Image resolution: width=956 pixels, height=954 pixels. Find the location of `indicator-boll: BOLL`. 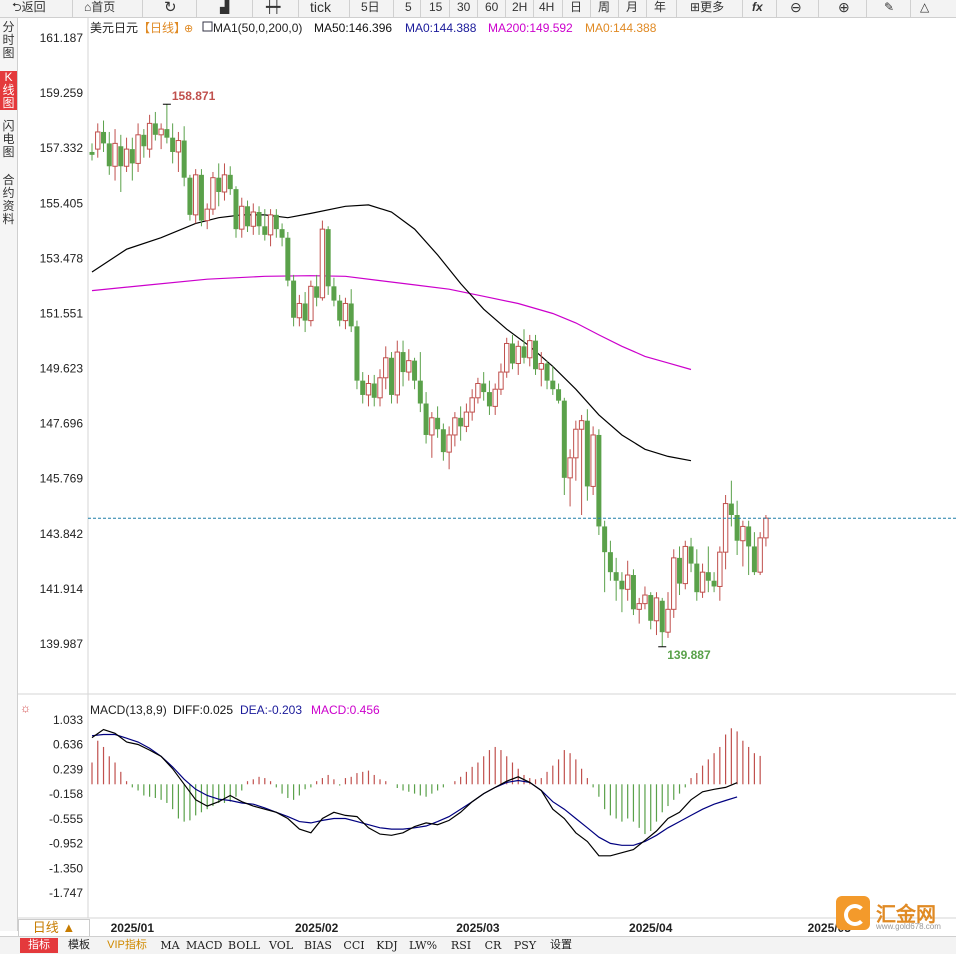

indicator-boll: BOLL is located at coordinates (244, 945).